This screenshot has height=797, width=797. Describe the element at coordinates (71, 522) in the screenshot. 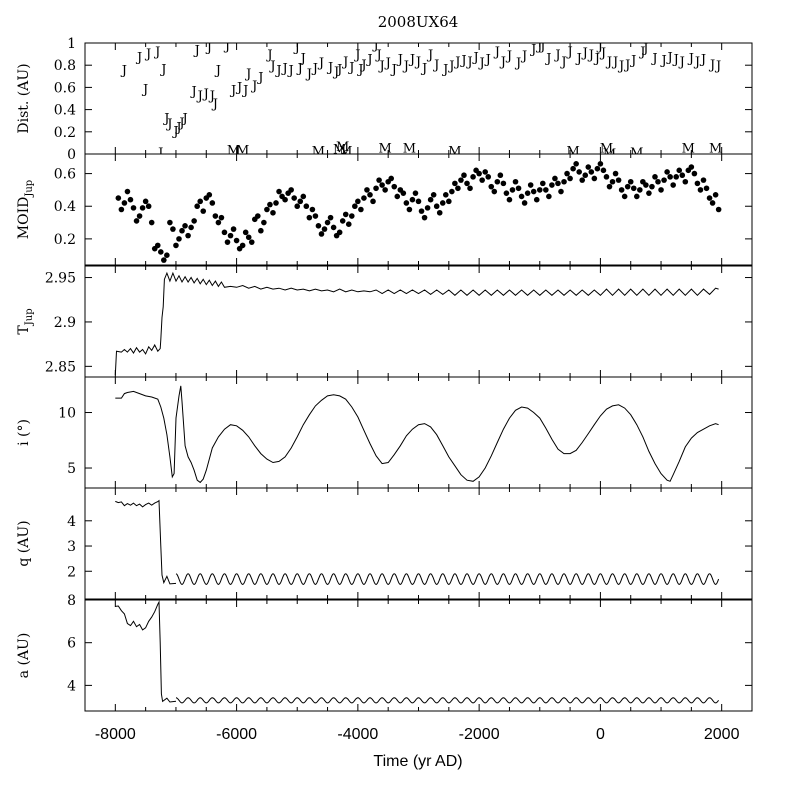

I see `y-tick-label: 4` at that location.